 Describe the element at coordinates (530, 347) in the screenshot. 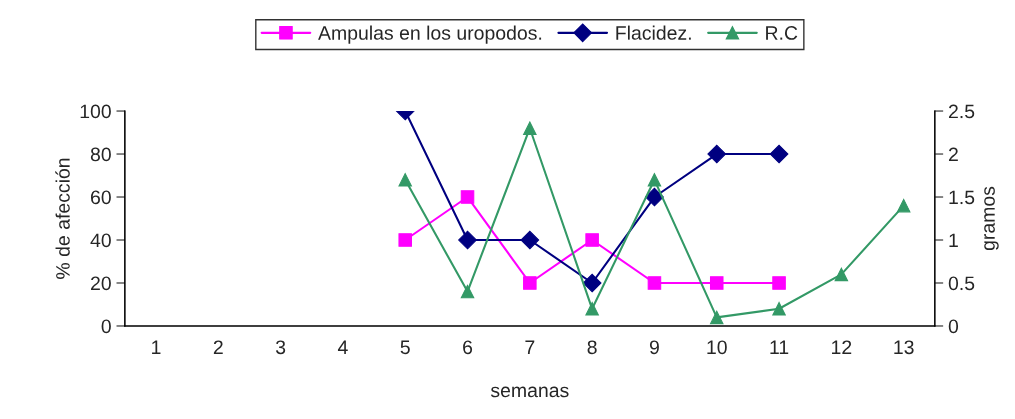

I see `x-tick-label: 7` at that location.